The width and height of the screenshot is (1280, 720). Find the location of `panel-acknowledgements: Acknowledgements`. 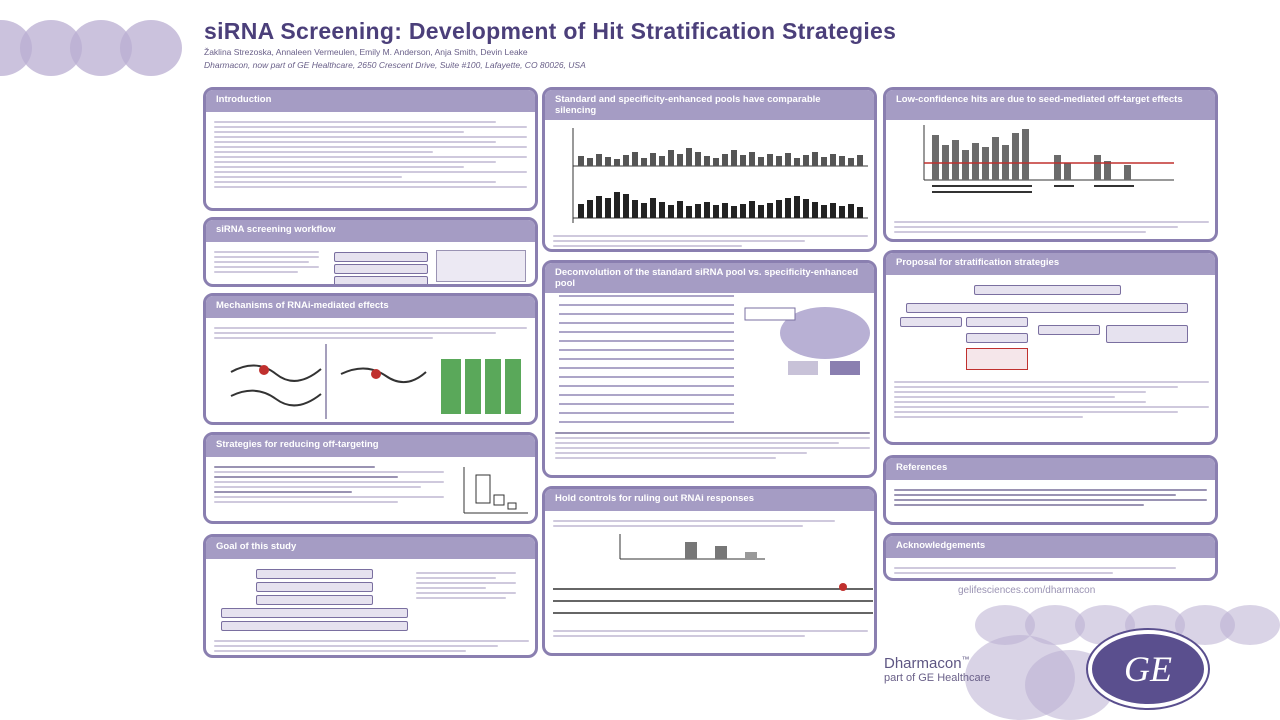

panel-acknowledgements: Acknowledgements is located at coordinates (1050, 557).